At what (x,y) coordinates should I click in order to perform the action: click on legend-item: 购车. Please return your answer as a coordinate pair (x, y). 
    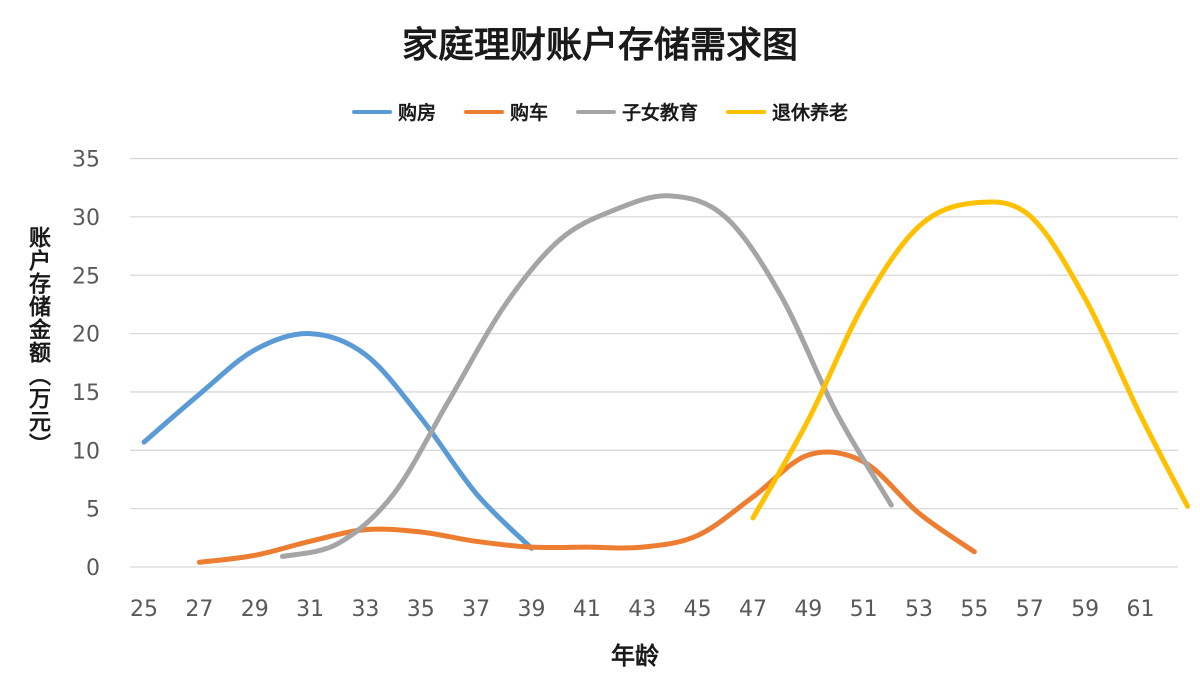
    Looking at the image, I should click on (505, 111).